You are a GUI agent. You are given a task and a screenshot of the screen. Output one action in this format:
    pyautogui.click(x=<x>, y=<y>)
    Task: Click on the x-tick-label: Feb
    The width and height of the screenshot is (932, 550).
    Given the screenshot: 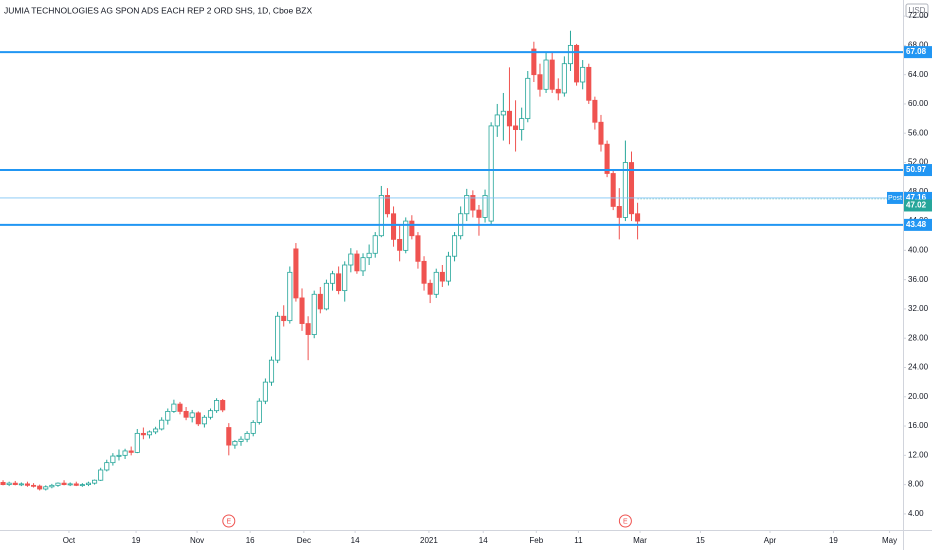 What is the action you would take?
    pyautogui.click(x=536, y=540)
    